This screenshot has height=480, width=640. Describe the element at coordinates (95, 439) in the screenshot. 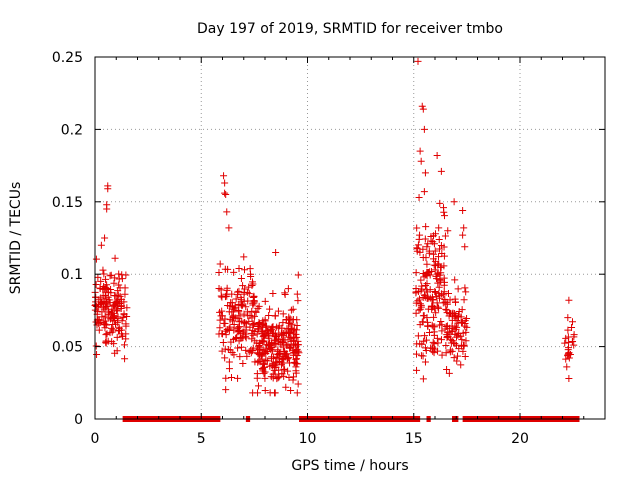

I see `x-tick-label: 0` at that location.